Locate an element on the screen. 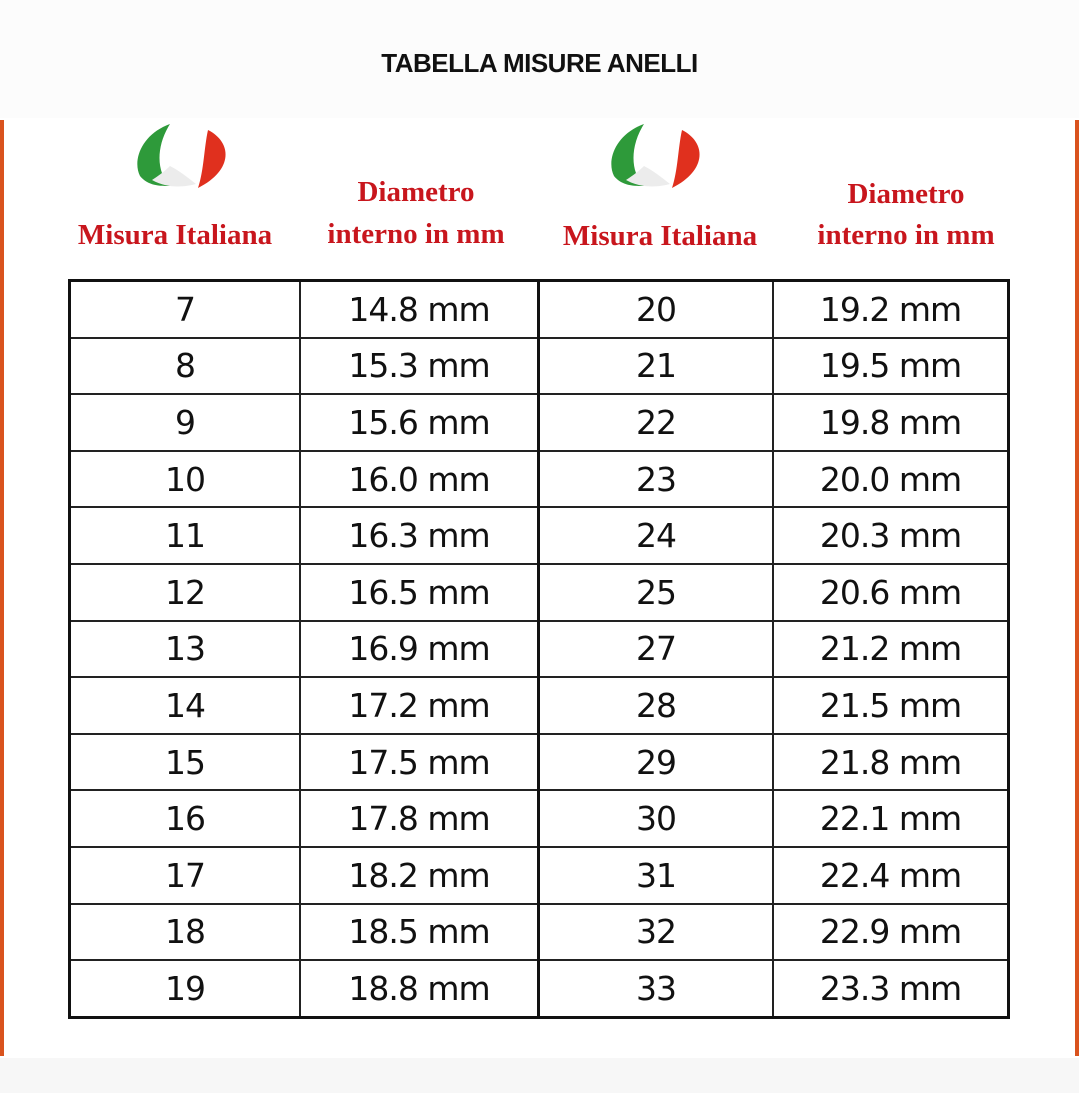  size-cell: 31 is located at coordinates (655, 875).